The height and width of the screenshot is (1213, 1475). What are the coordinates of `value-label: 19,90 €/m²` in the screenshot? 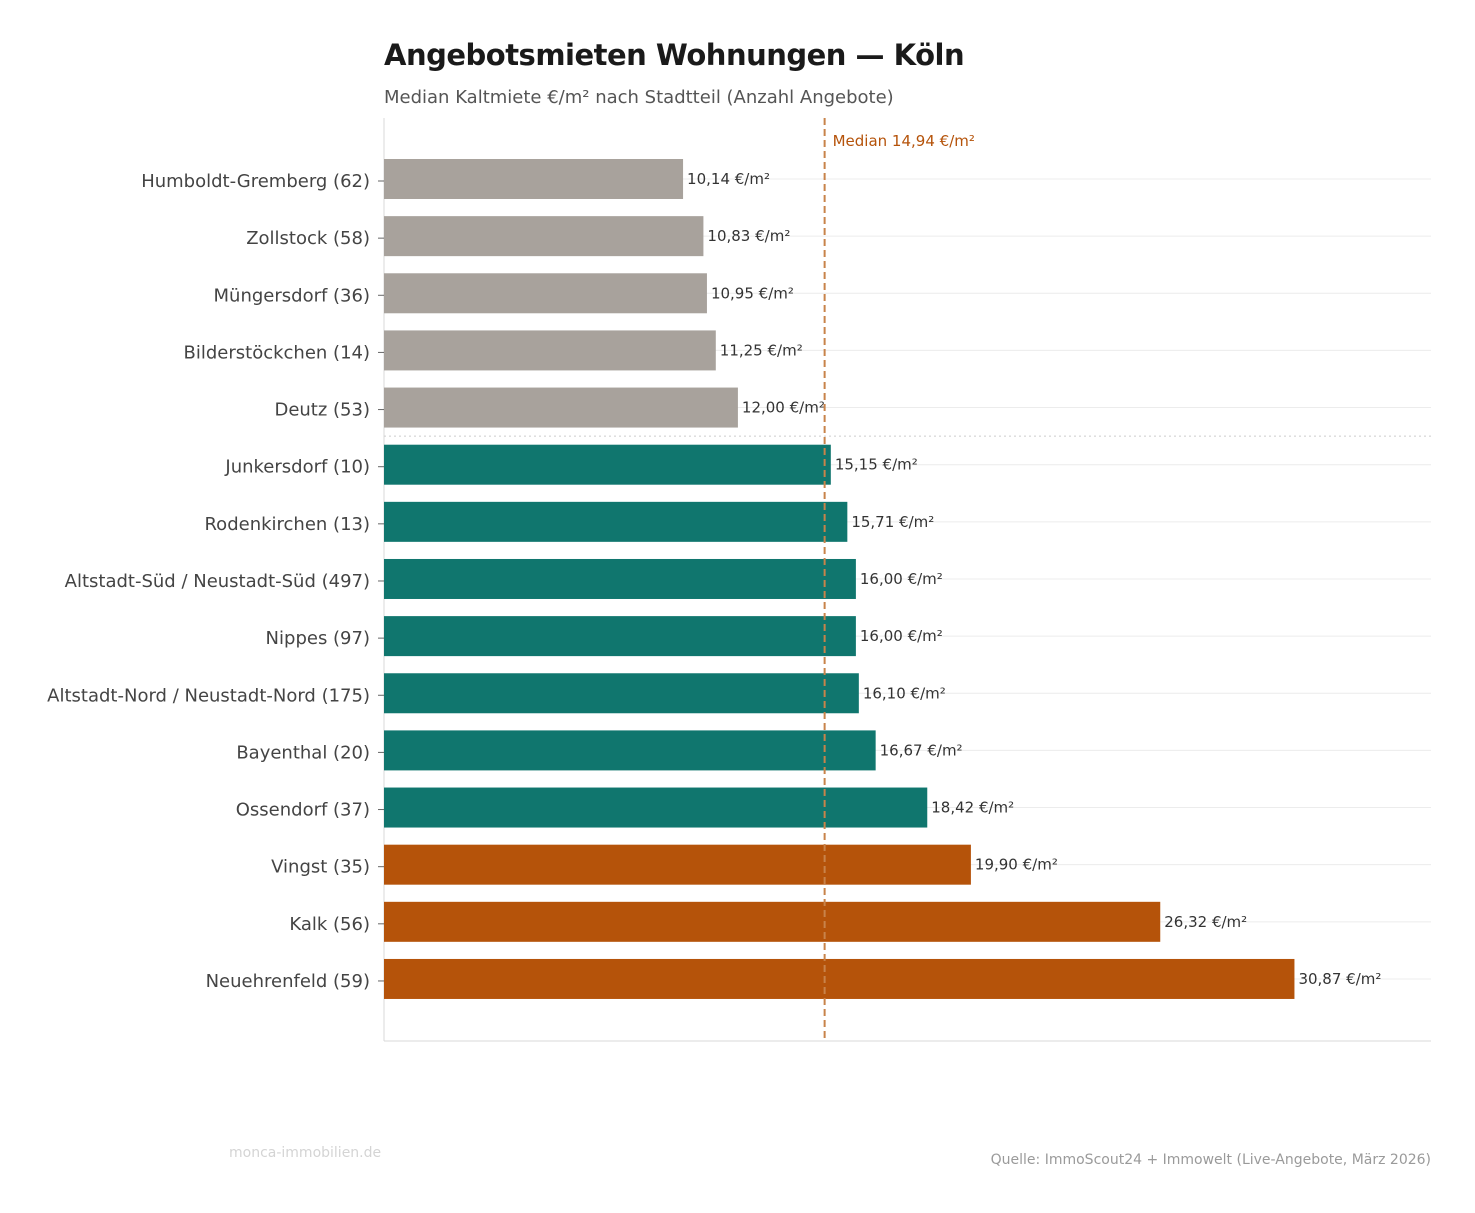 It's located at (1016, 865).